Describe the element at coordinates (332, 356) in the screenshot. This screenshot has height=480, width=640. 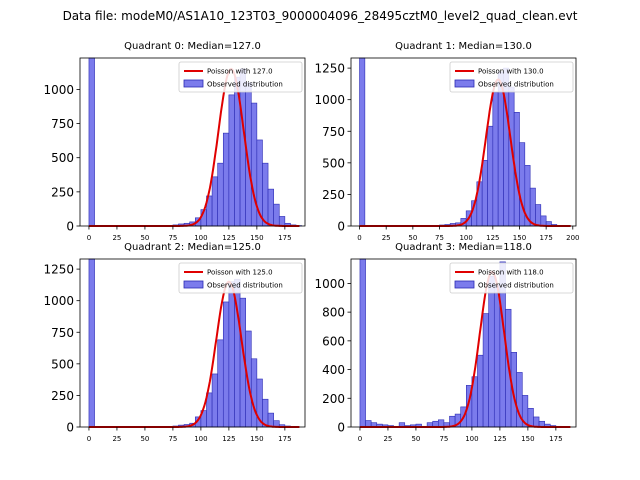
I see `y-axis: 0 200 400 600 800 1000` at that location.